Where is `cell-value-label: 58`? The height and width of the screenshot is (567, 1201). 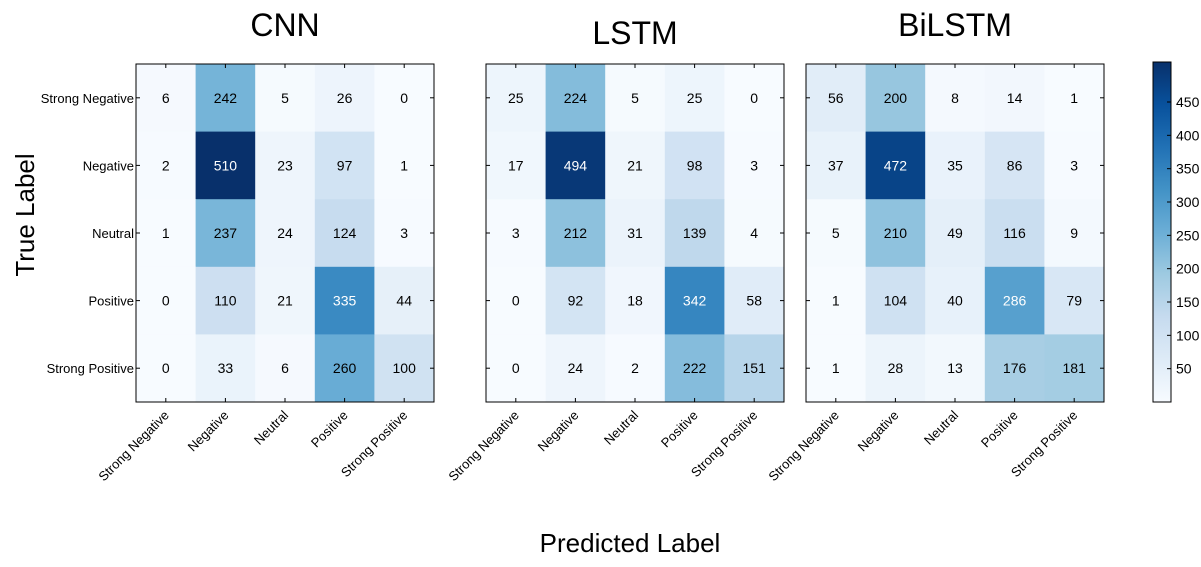
cell-value-label: 58 is located at coordinates (754, 301).